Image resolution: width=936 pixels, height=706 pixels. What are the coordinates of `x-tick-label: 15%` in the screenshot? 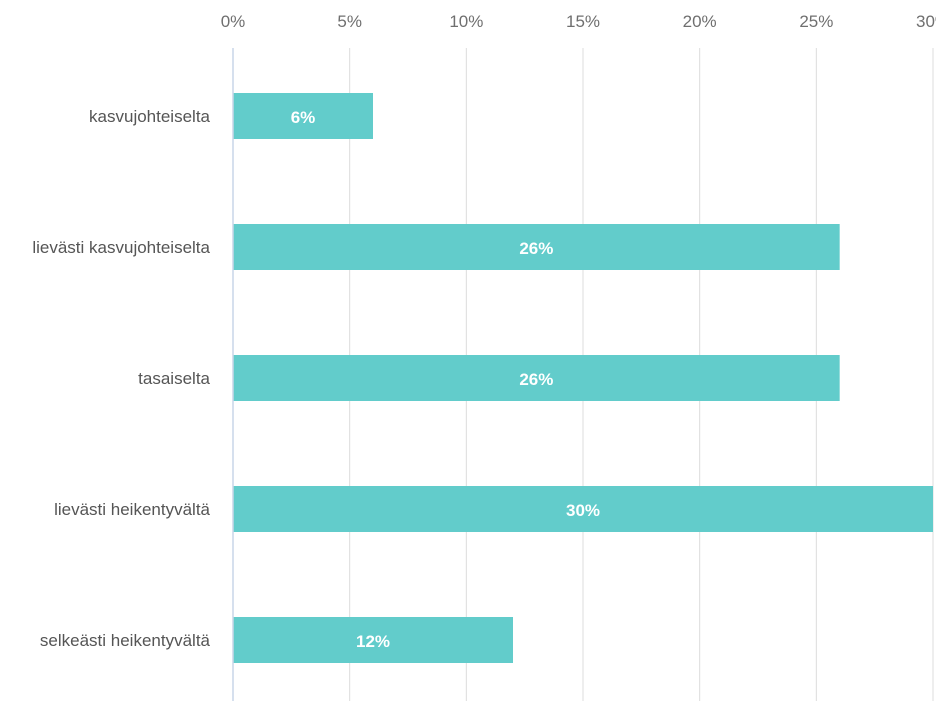 It's located at (583, 21).